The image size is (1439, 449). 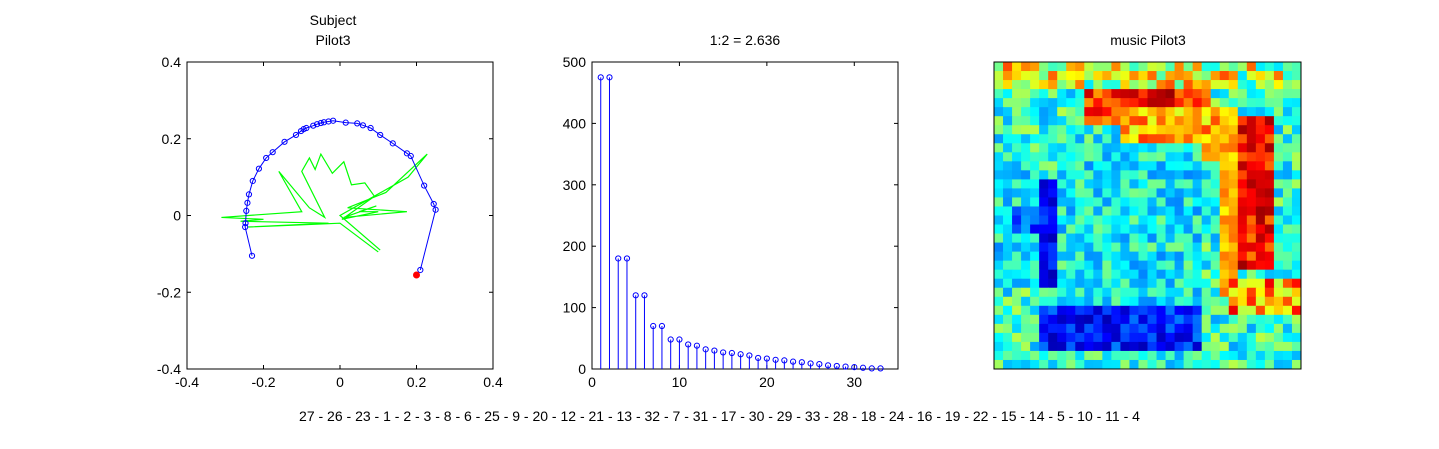 I want to click on right-plot-title: music Pilot3, so click(x=1148, y=40).